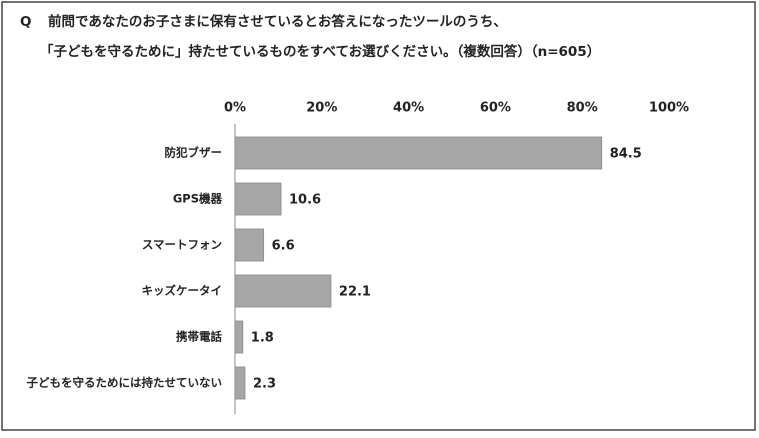 This screenshot has width=759, height=438. What do you see at coordinates (182, 245) in the screenshot?
I see `y-tick-label: スマートフォン` at bounding box center [182, 245].